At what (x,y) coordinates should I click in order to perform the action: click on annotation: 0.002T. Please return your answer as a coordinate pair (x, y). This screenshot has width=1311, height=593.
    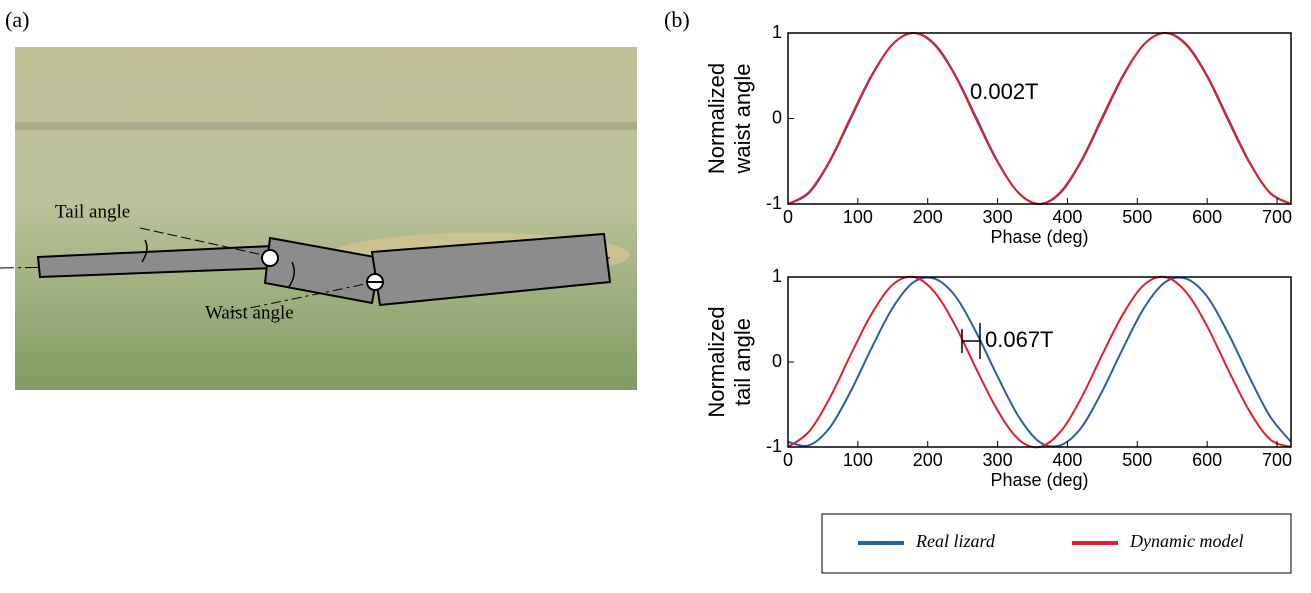
    Looking at the image, I should click on (1004, 91).